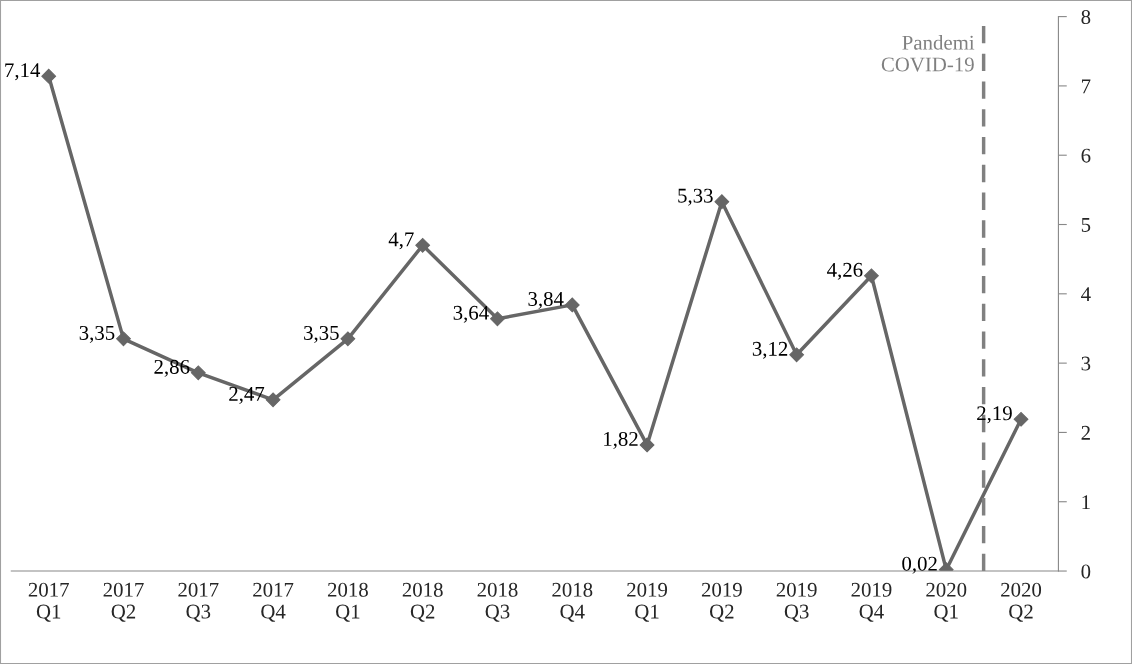 This screenshot has width=1132, height=664. I want to click on x-tick-label: 2018 Q1, so click(347, 602).